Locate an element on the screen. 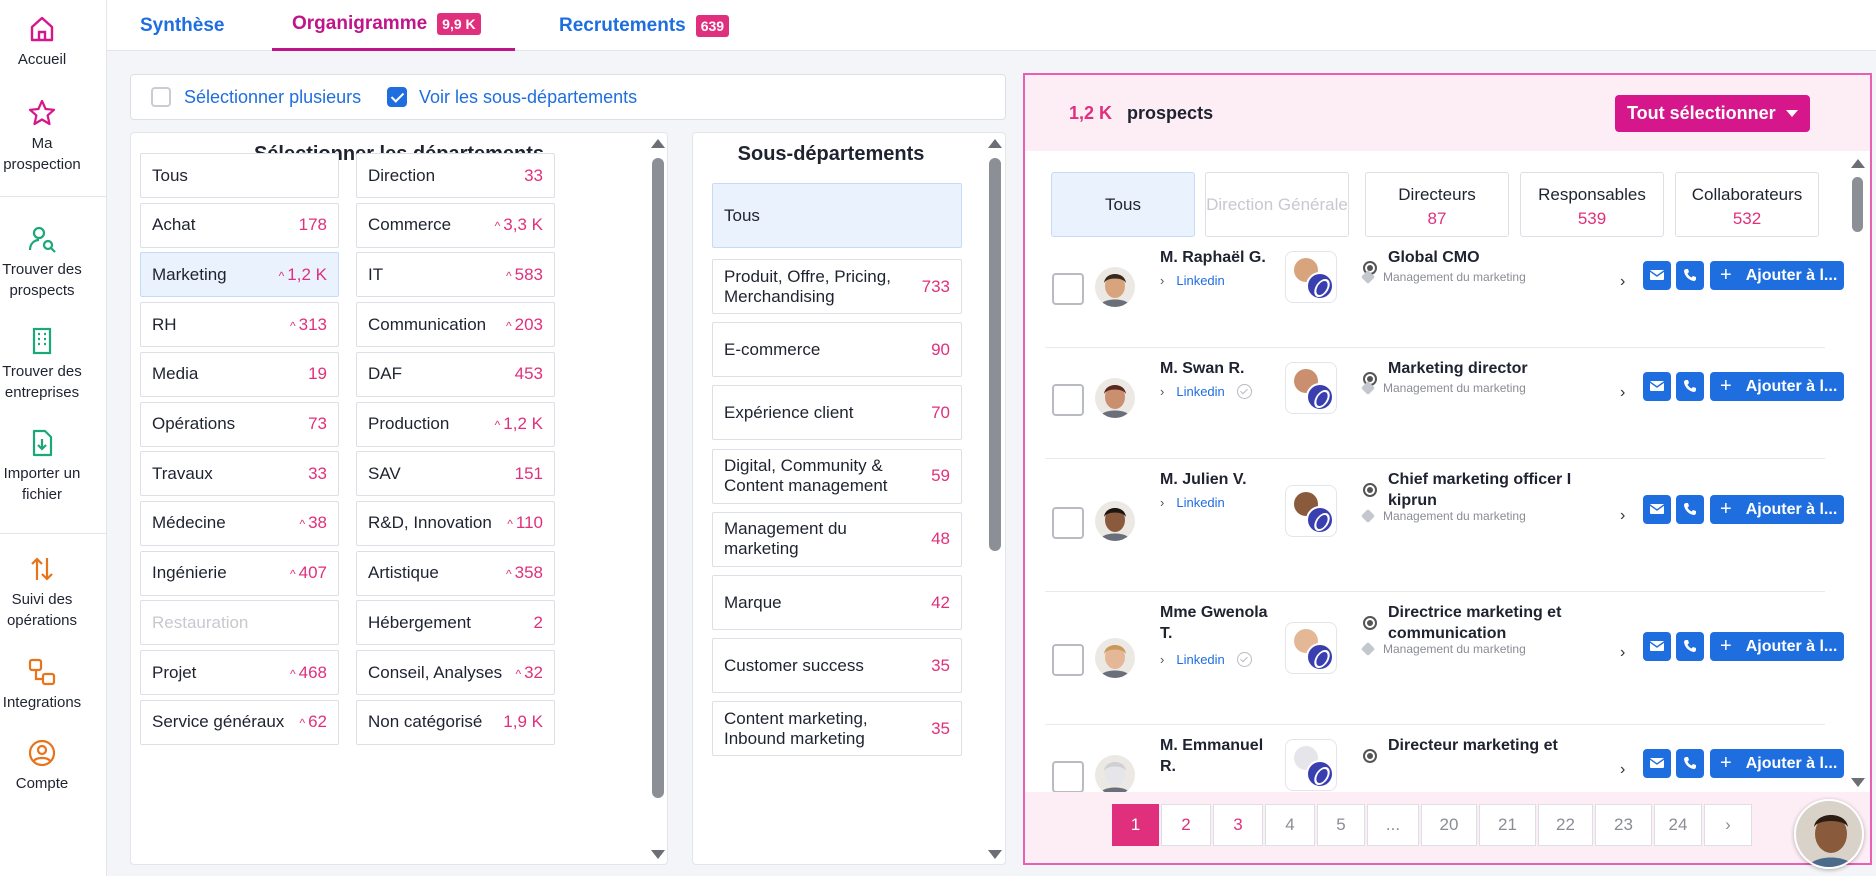  department-sav: SAV 151 is located at coordinates (455, 474).